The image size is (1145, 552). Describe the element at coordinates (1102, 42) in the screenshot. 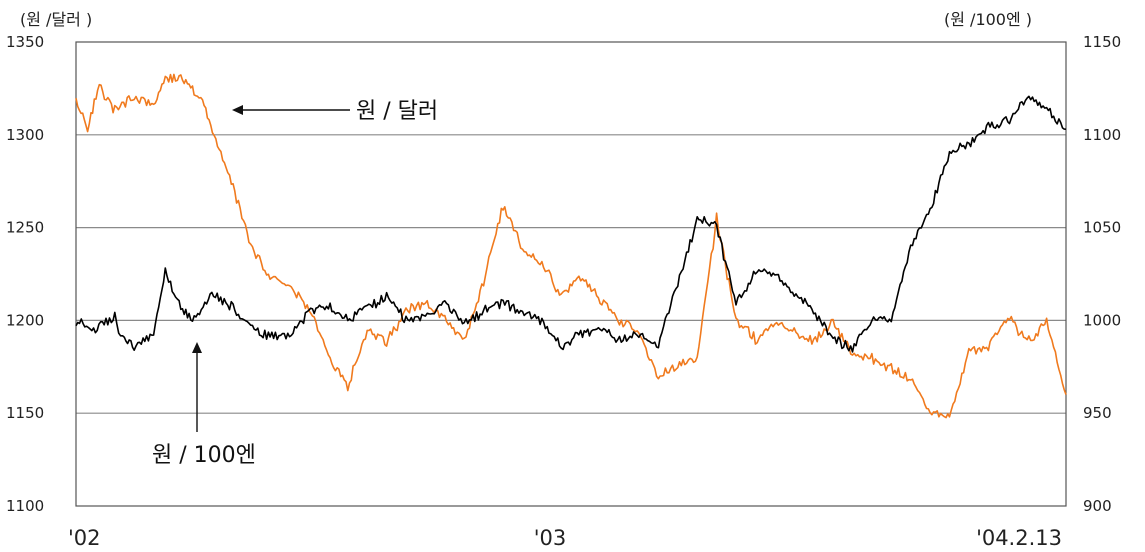

I see `right-axis-tick-label: 1150` at that location.